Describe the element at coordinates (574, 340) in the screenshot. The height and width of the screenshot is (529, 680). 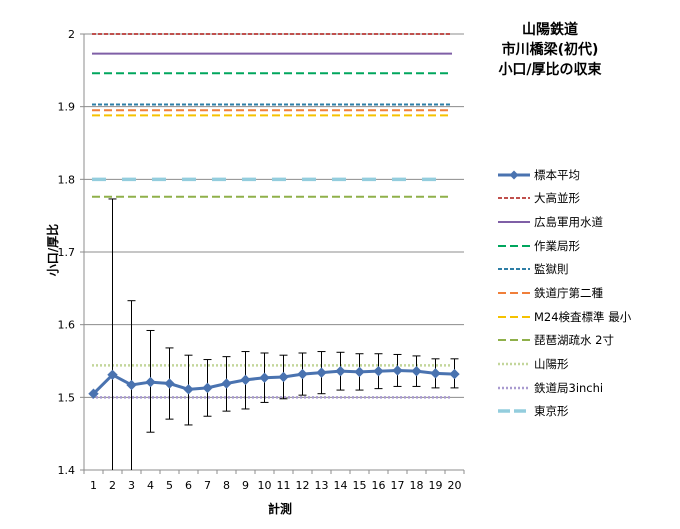
I see `legend-label: 琵琶湖疏水 2寸` at that location.